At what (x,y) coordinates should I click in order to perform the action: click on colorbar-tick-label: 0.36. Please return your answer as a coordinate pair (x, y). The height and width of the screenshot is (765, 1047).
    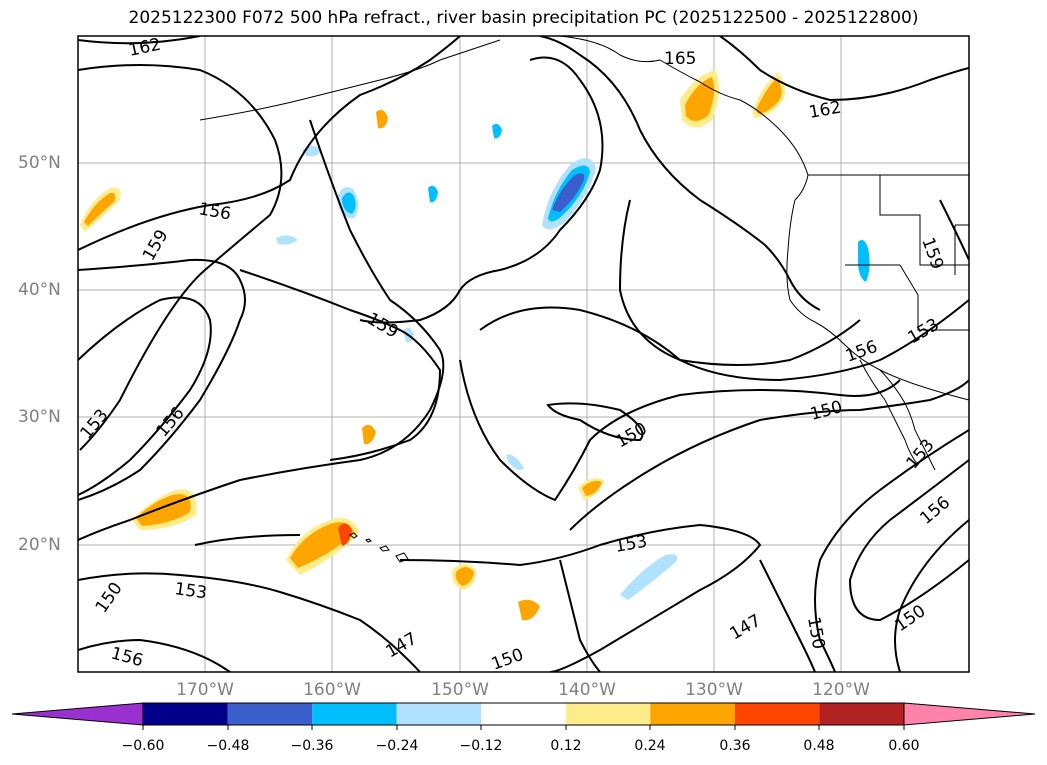
    Looking at the image, I should click on (735, 746).